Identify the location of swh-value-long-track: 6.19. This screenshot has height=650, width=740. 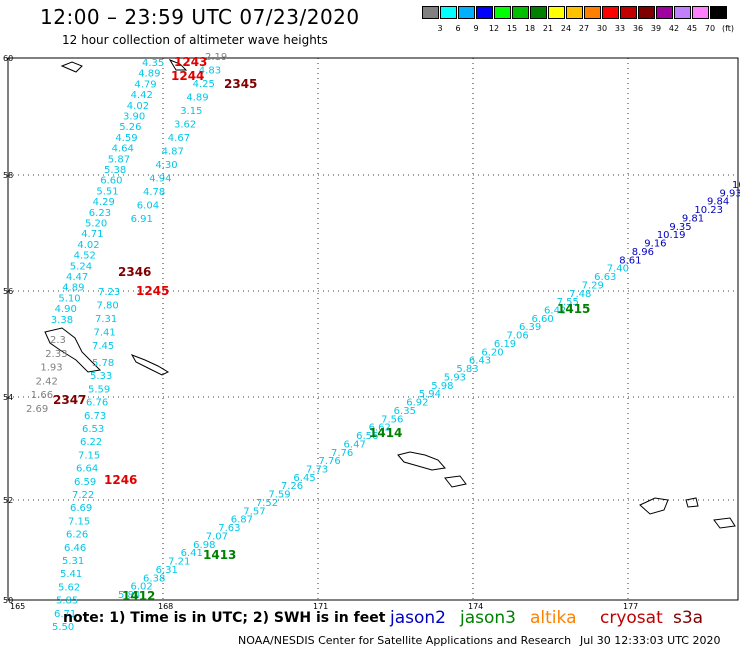
(505, 344).